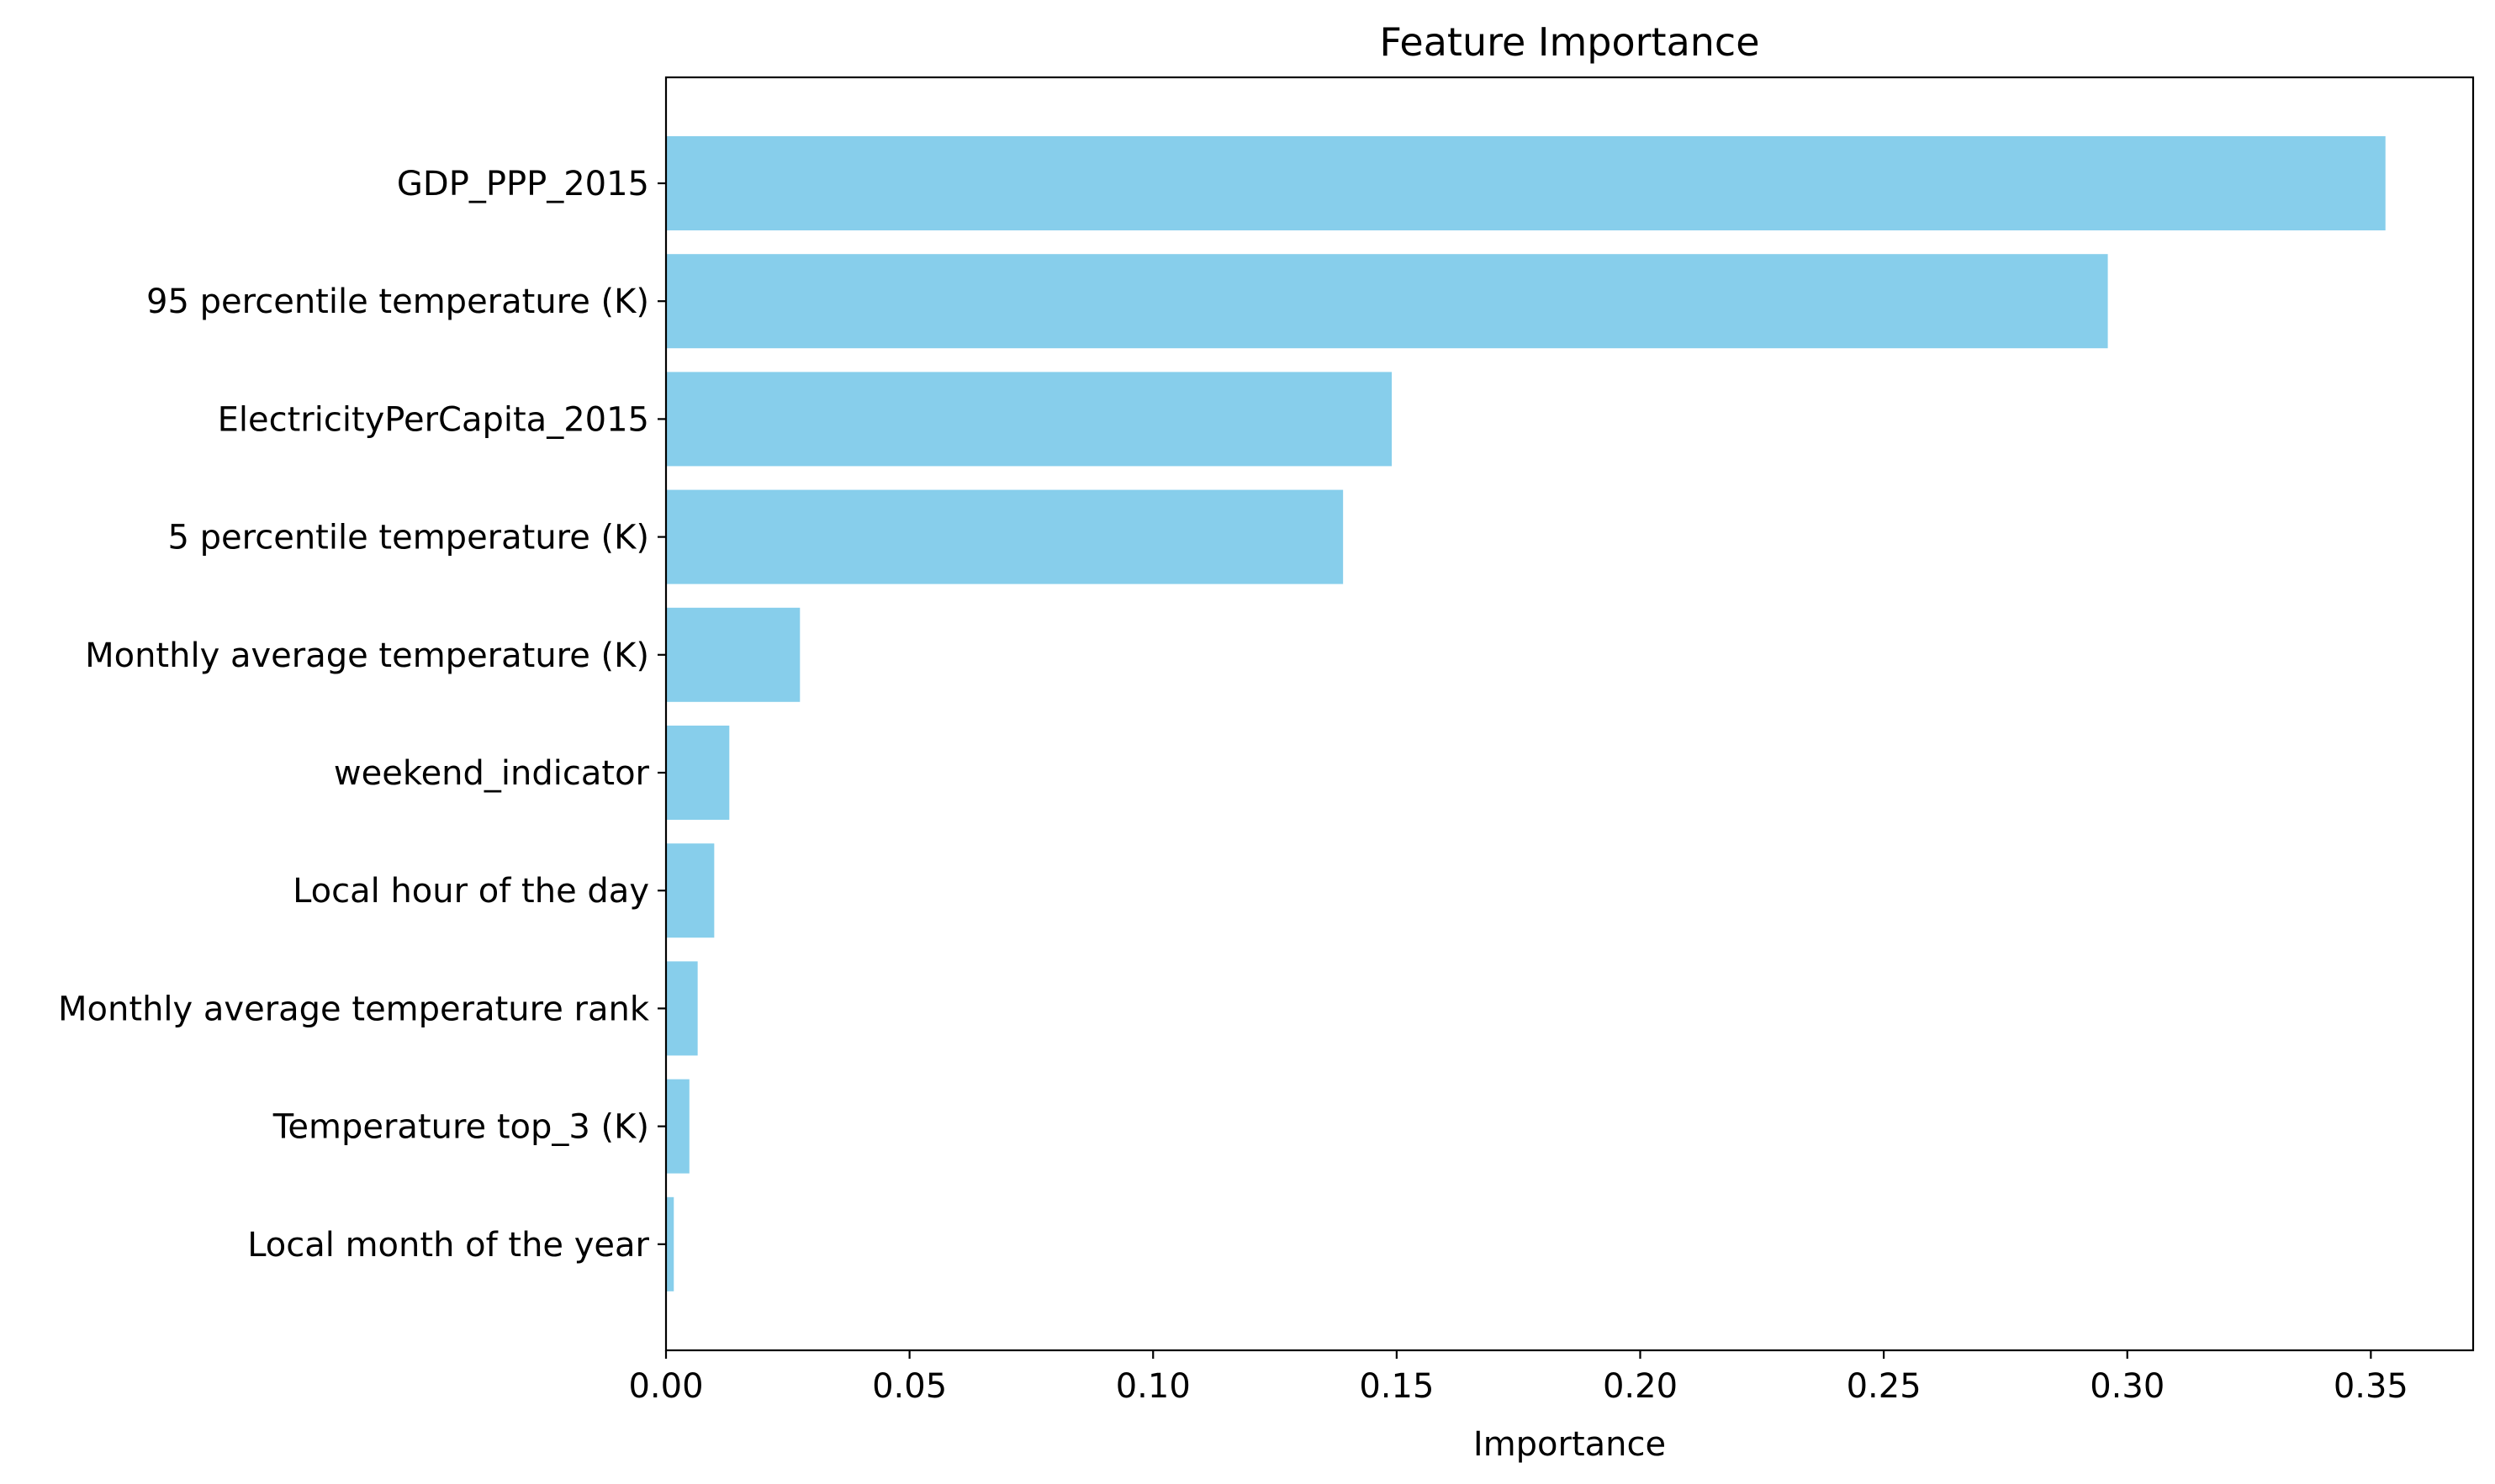 The height and width of the screenshot is (1484, 2495). Describe the element at coordinates (471, 891) in the screenshot. I see `y-tick-label: Local hour of the day` at that location.